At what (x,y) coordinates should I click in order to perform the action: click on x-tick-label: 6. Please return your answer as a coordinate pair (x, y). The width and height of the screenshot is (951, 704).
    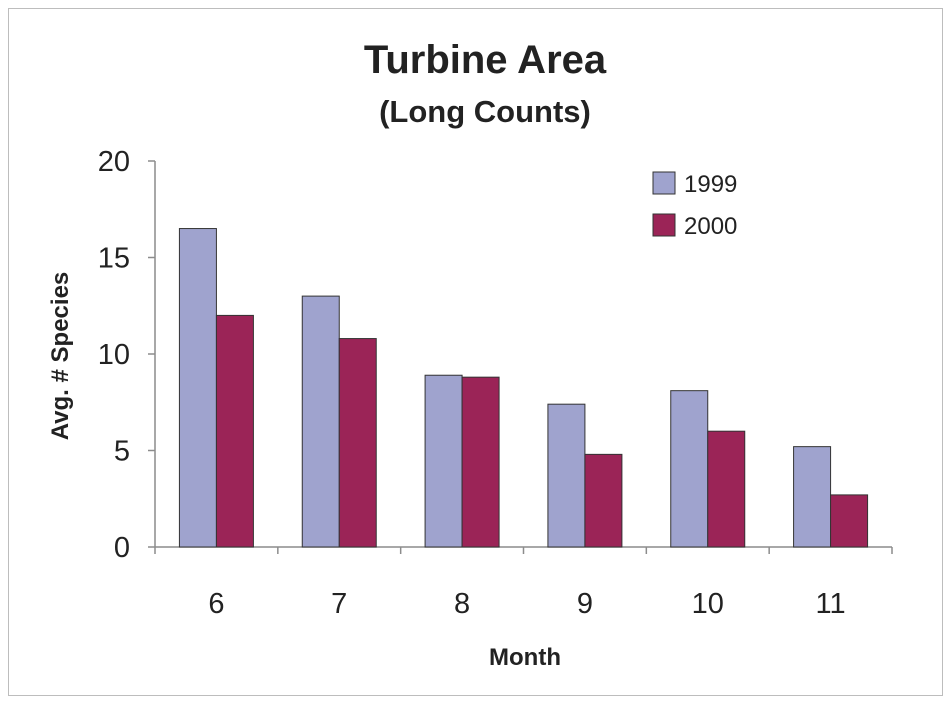
    Looking at the image, I should click on (216, 604).